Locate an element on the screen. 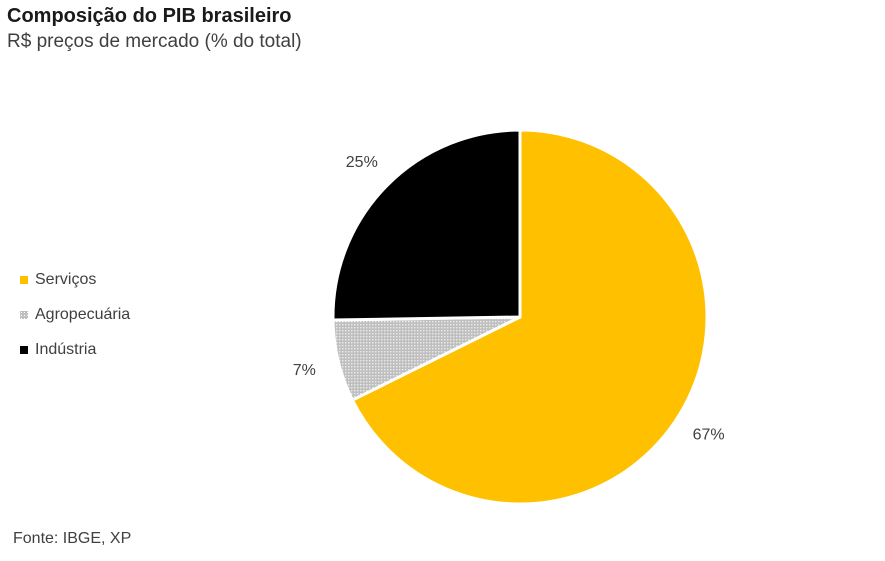 This screenshot has height=561, width=885. chart-subtitle: R$ preços de mercado (% do total) is located at coordinates (154, 41).